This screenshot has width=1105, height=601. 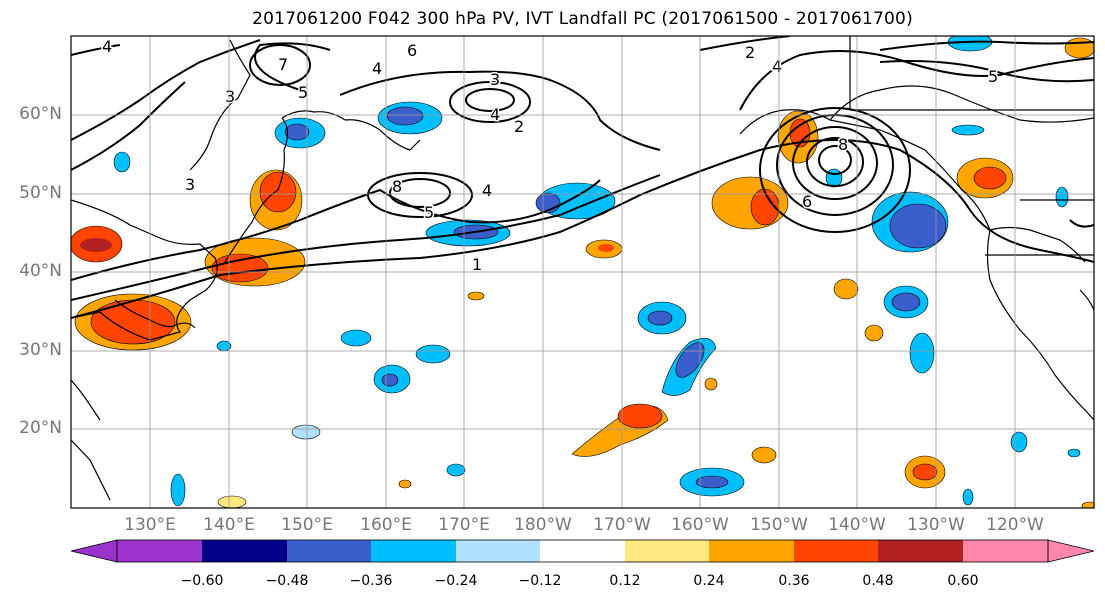 What do you see at coordinates (1015, 525) in the screenshot?
I see `lon-label: 120°W` at bounding box center [1015, 525].